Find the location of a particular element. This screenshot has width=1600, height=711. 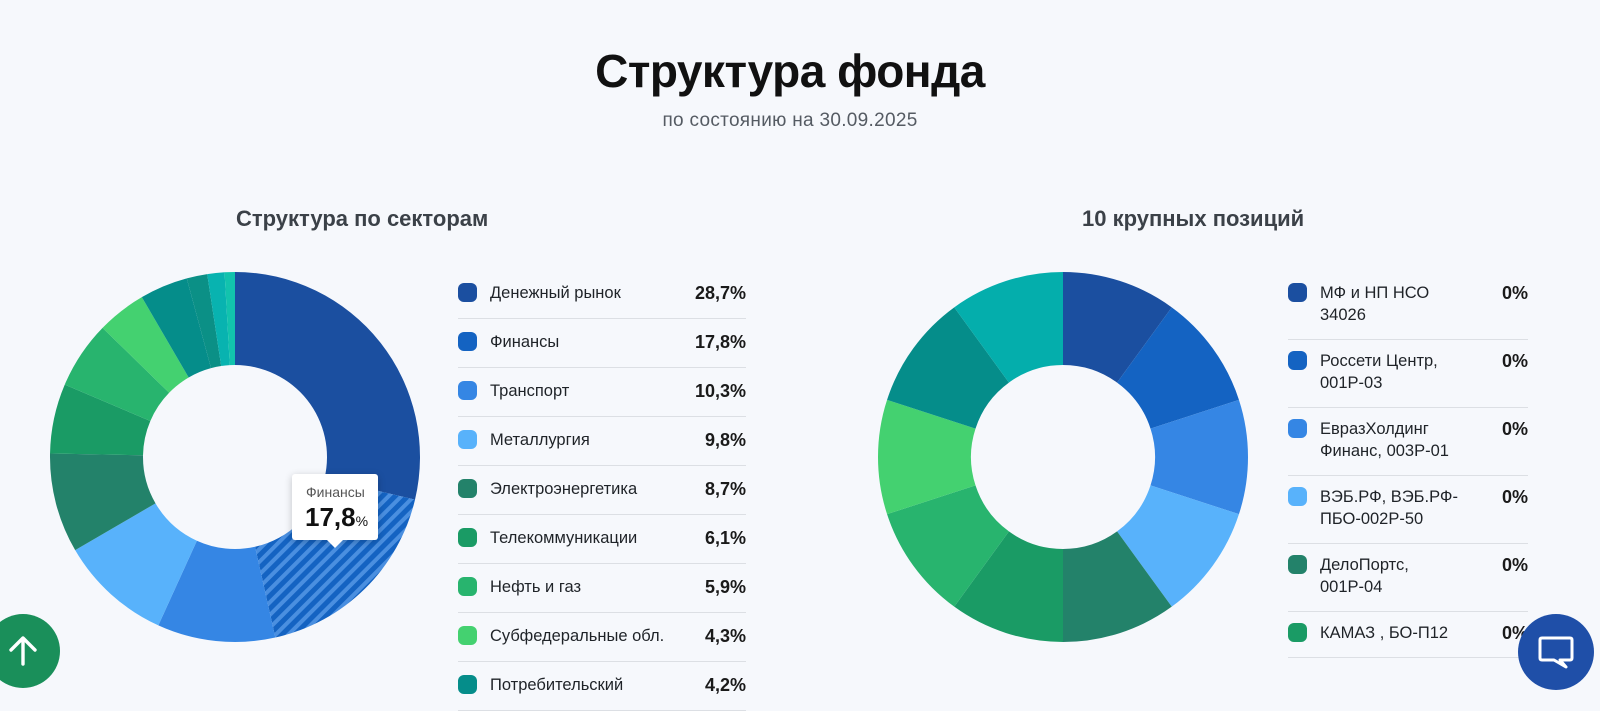

arrow-up-icon is located at coordinates (23, 651).